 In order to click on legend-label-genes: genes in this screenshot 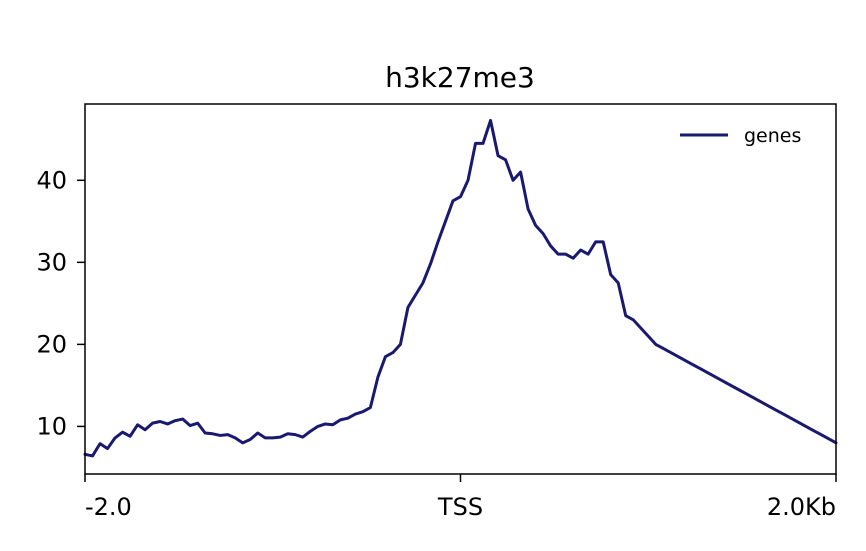, I will do `click(772, 136)`.